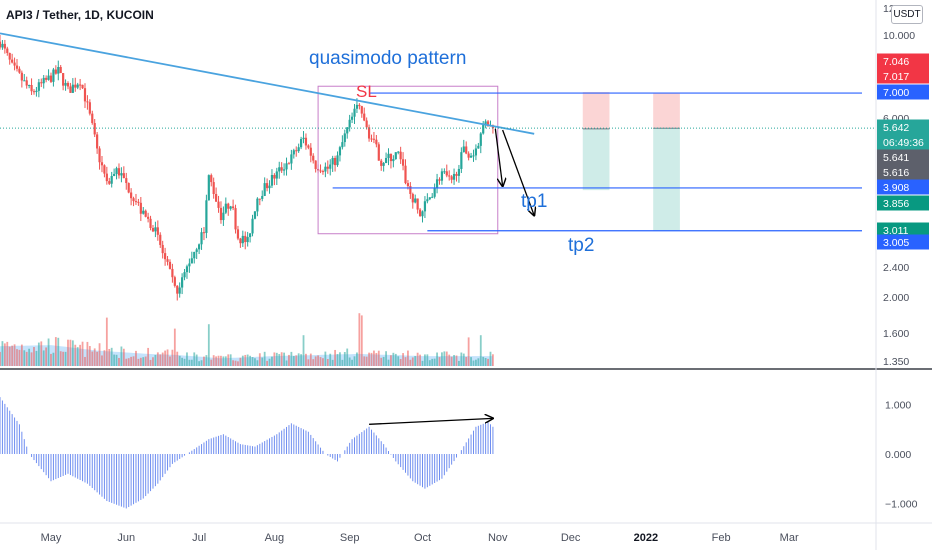  I want to click on time-axis-label: Oct, so click(422, 538).